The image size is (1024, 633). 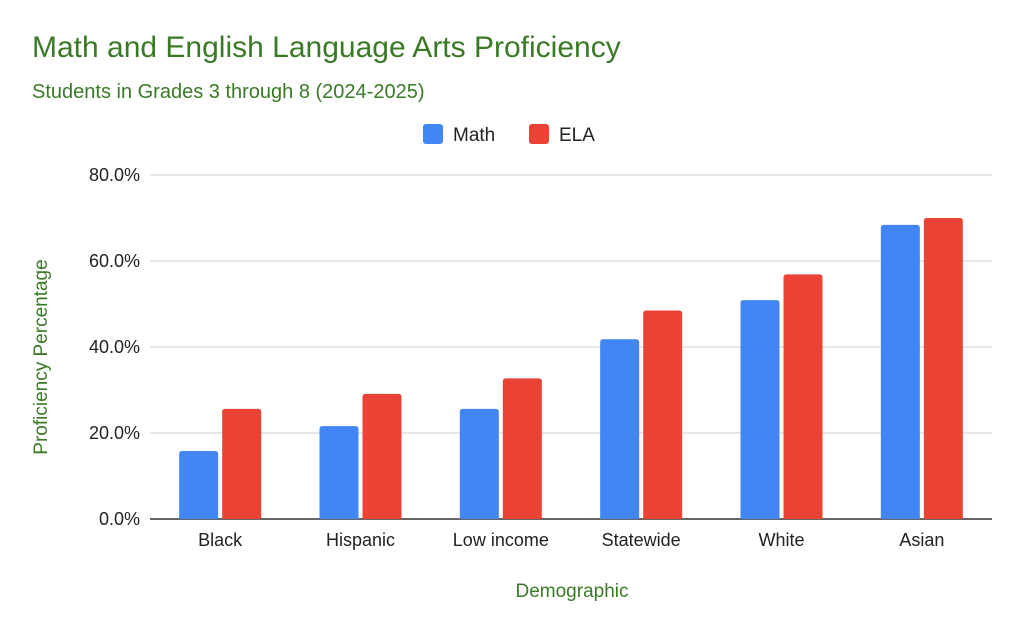 I want to click on y-tick-label: 60.0%, so click(x=114, y=261).